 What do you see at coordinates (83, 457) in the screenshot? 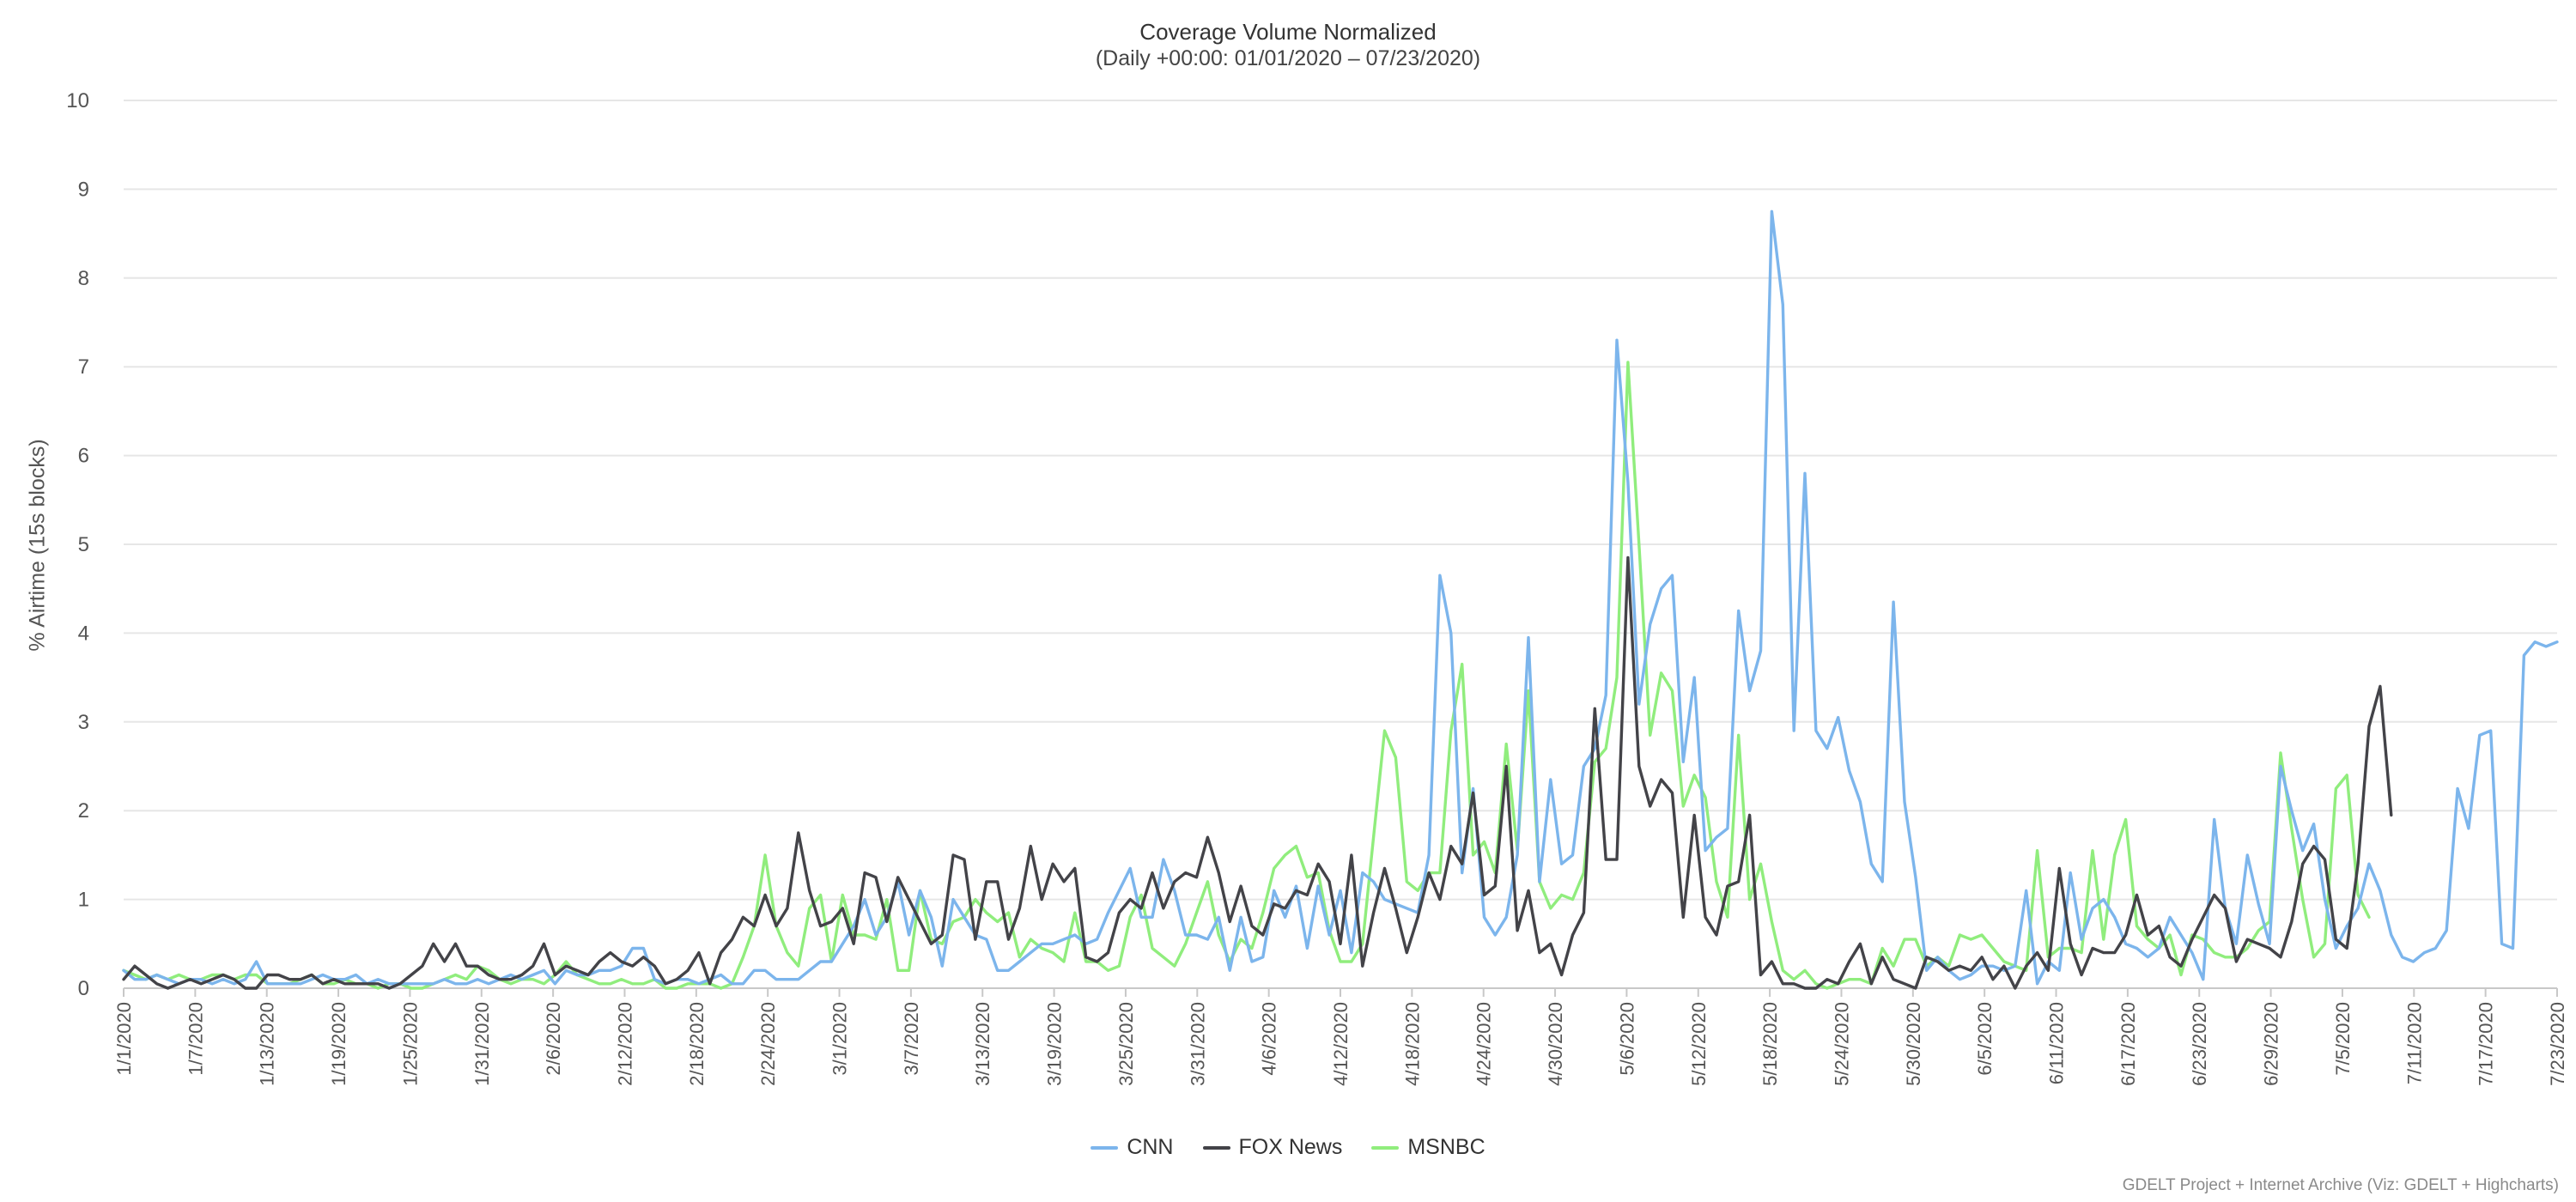
I see `y-tick-label: 6` at bounding box center [83, 457].